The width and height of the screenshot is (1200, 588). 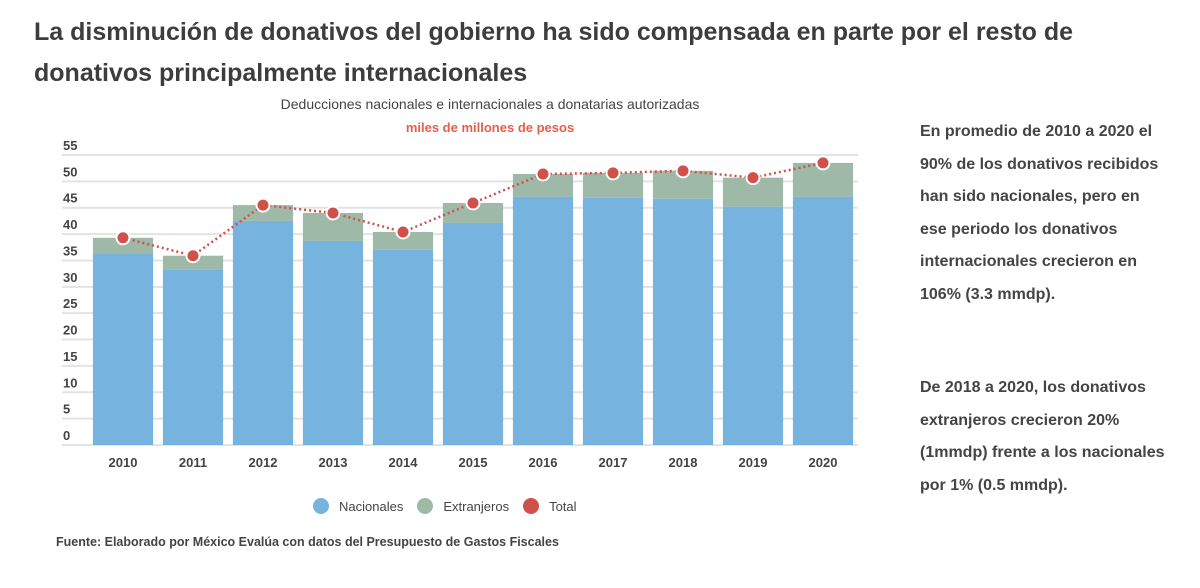 I want to click on x-tick-label: 2017, so click(x=613, y=462).